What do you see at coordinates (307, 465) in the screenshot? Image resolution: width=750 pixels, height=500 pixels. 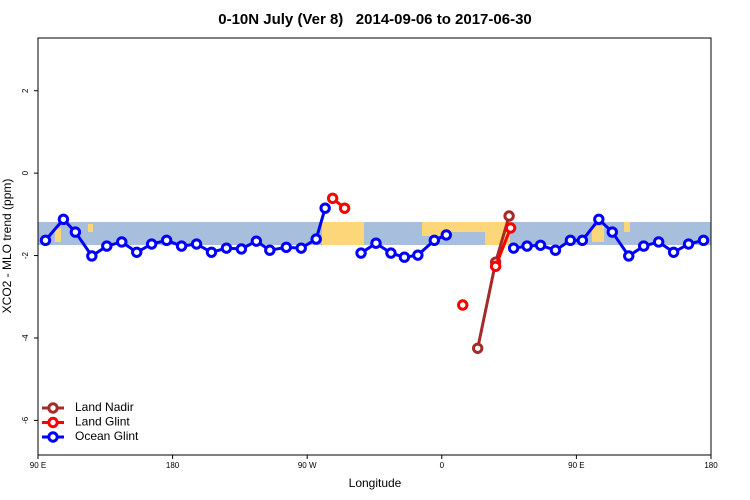 I see `x-tick-label: 90 W` at bounding box center [307, 465].